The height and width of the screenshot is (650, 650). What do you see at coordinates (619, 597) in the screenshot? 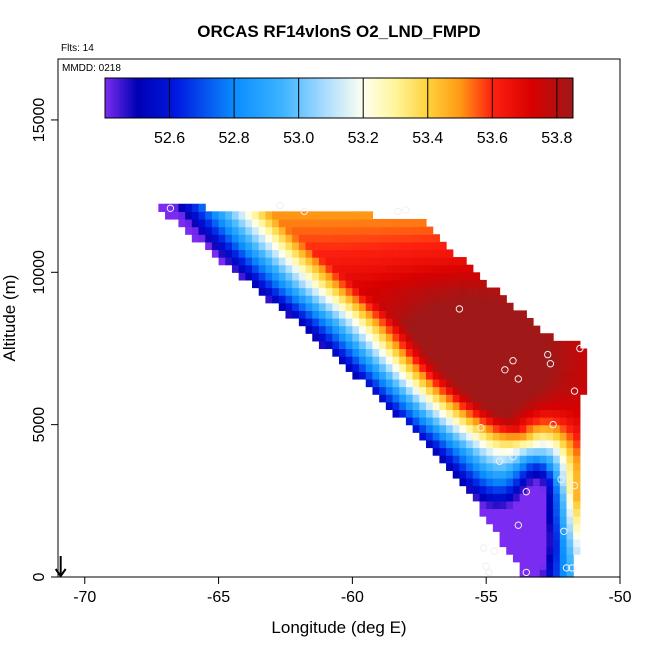
I see `x-tick-label: -50` at bounding box center [619, 597].